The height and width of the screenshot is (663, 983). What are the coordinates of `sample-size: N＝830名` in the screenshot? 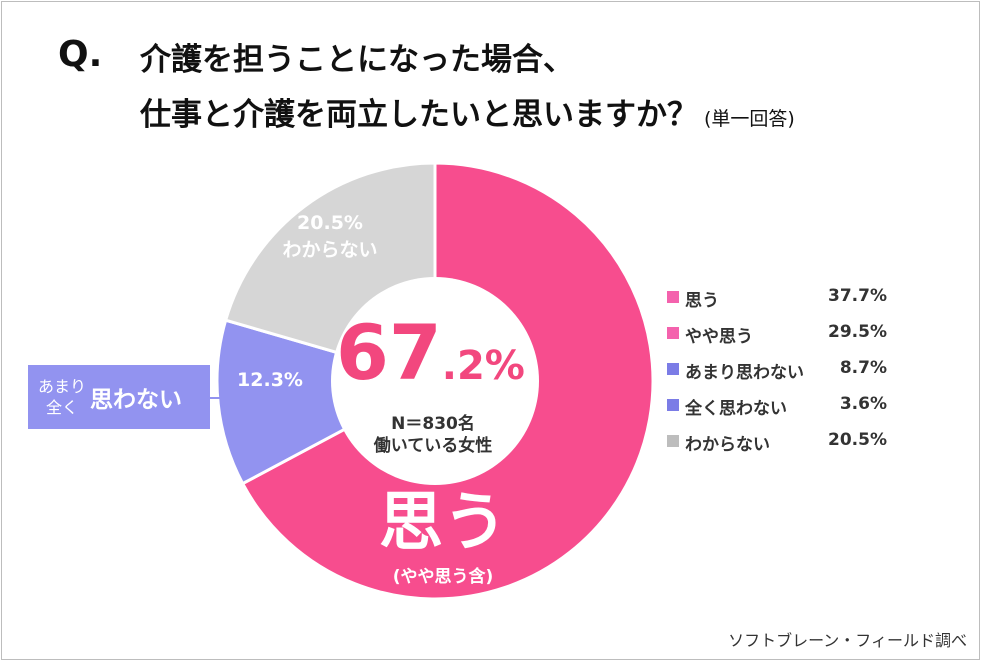 It's located at (433, 424).